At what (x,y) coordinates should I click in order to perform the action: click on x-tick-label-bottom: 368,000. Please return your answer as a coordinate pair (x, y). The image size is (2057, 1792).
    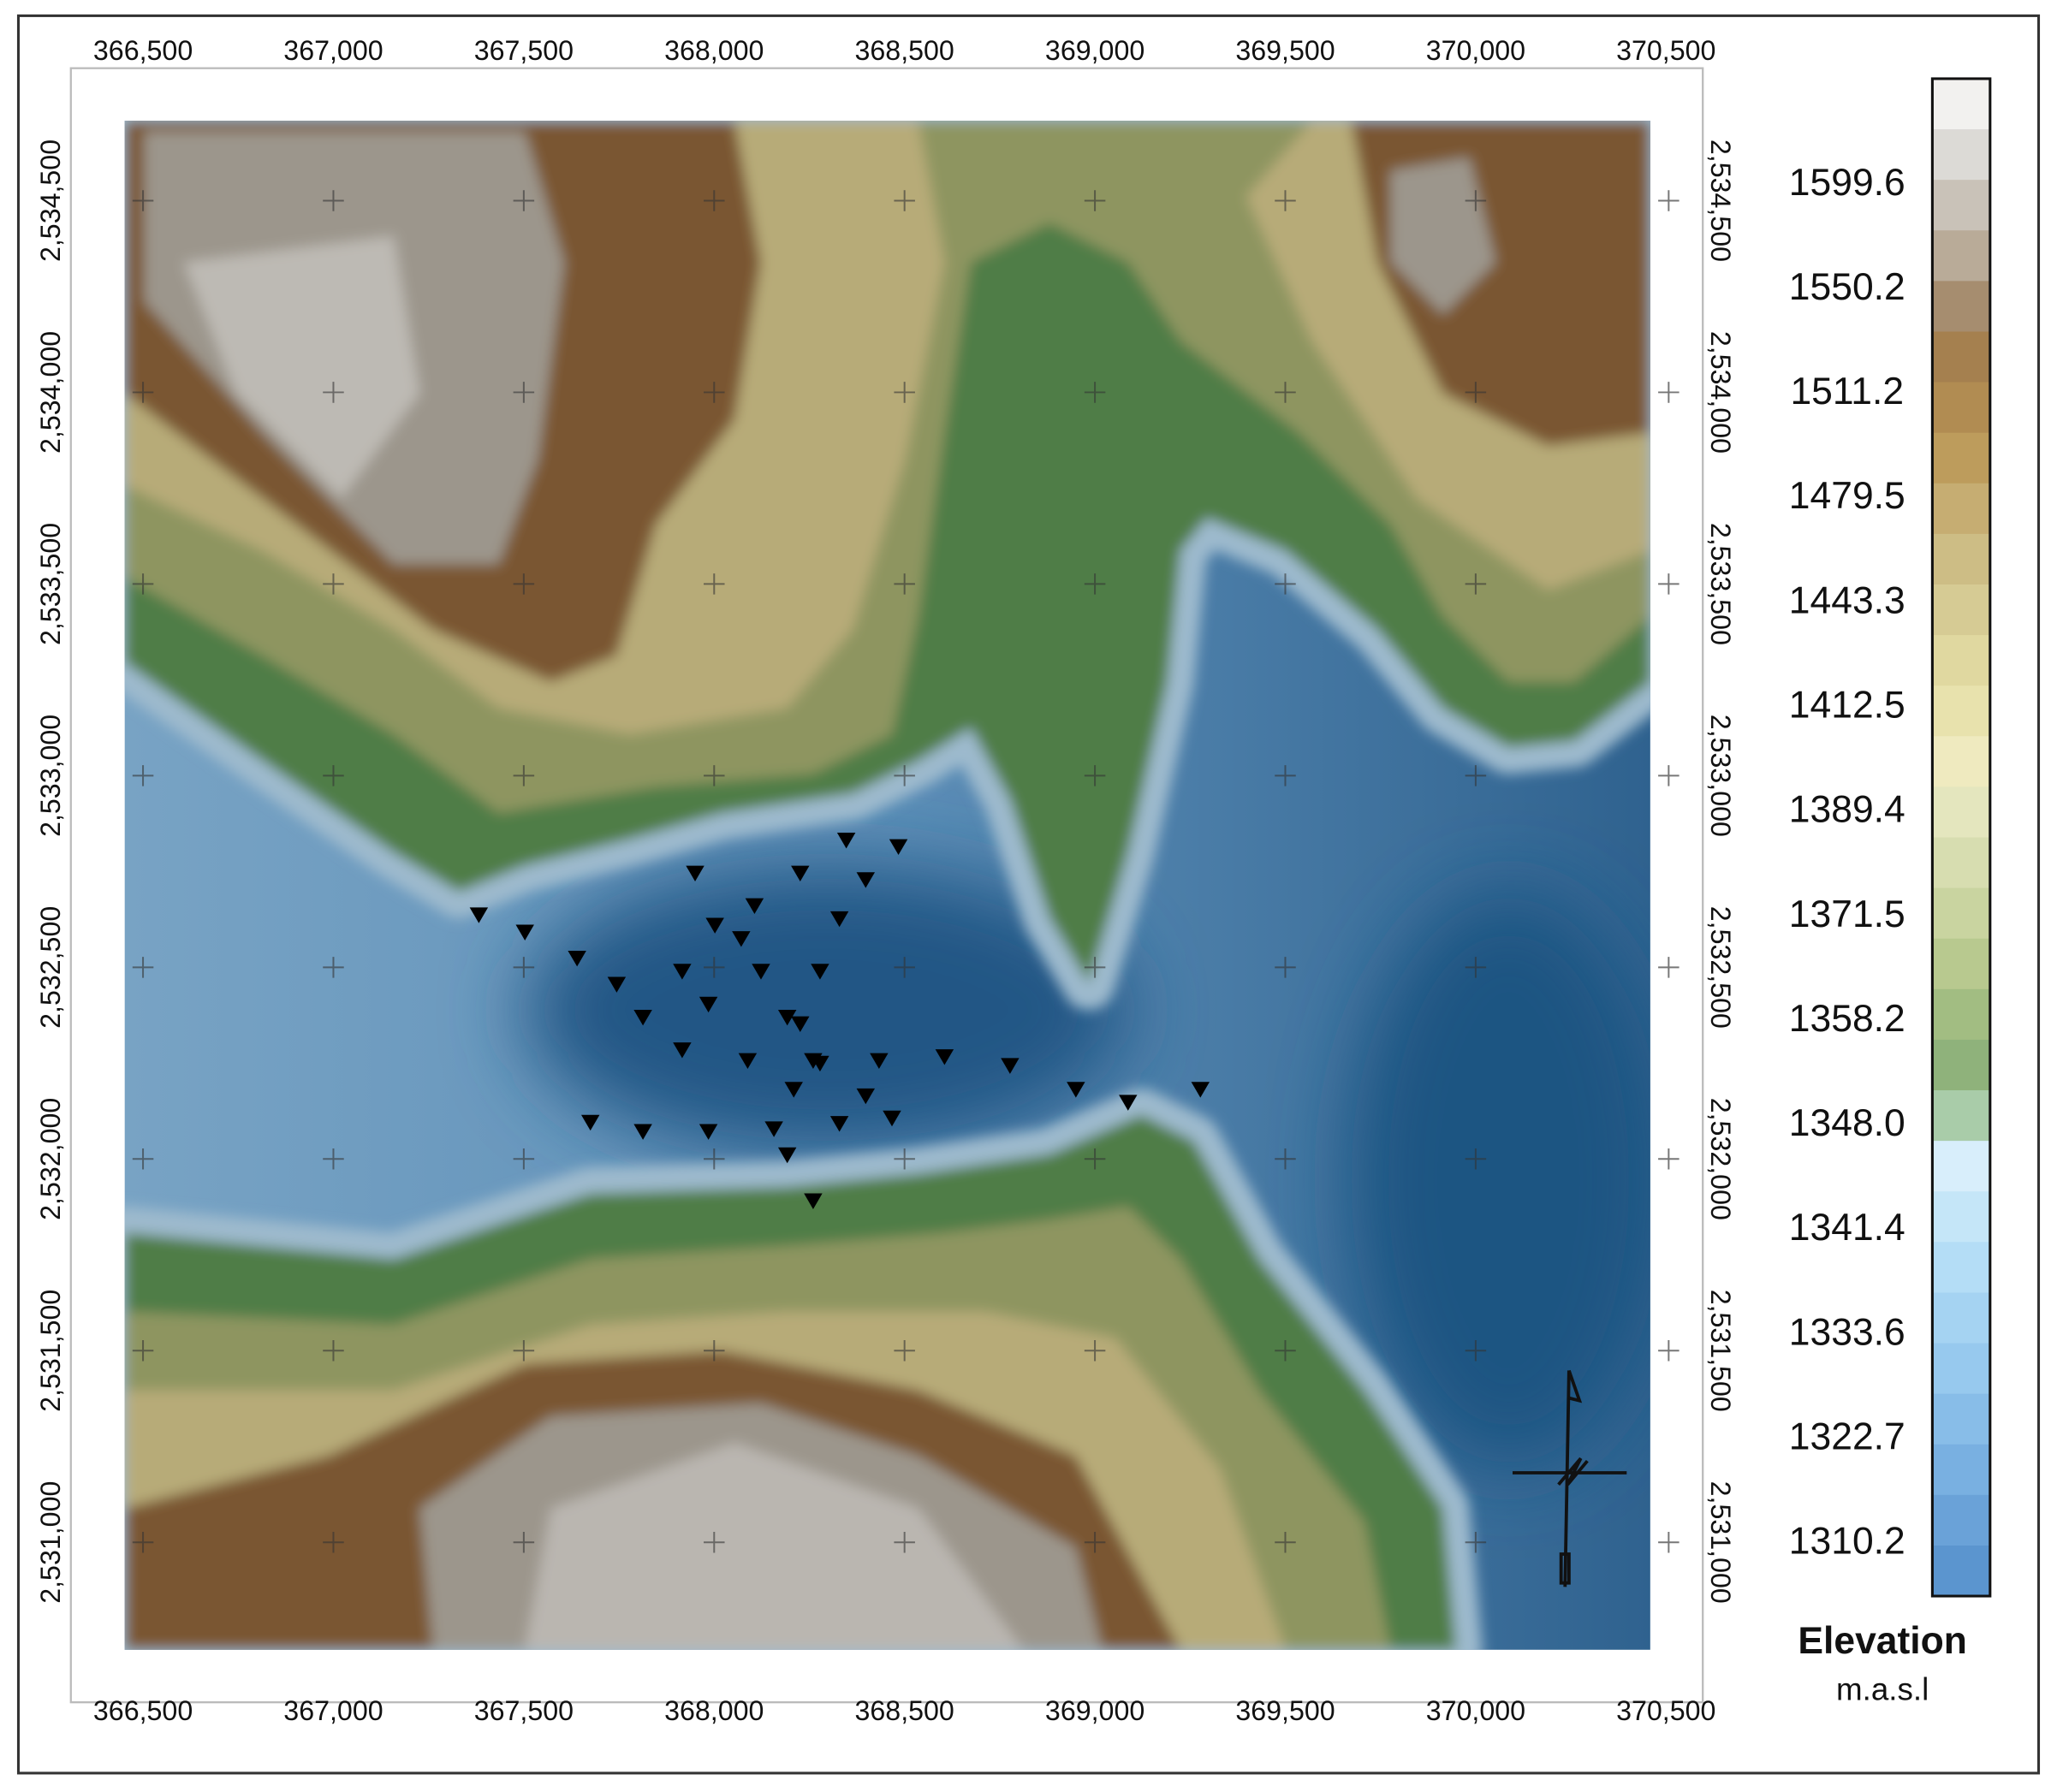
    Looking at the image, I should click on (714, 1711).